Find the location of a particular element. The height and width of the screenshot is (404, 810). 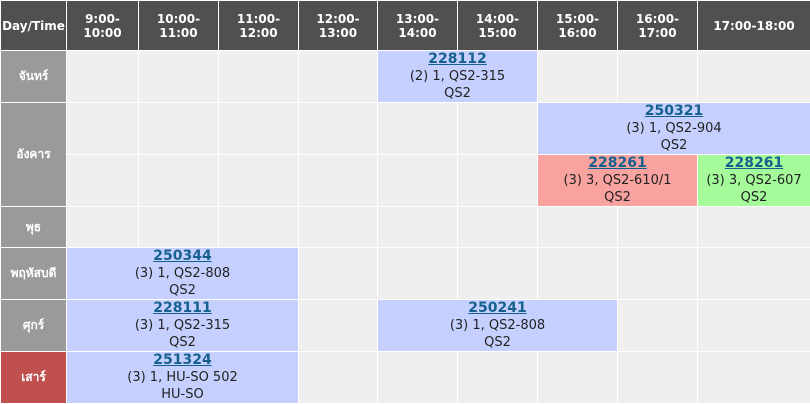

time-header: 14:00-15:00 is located at coordinates (498, 26).